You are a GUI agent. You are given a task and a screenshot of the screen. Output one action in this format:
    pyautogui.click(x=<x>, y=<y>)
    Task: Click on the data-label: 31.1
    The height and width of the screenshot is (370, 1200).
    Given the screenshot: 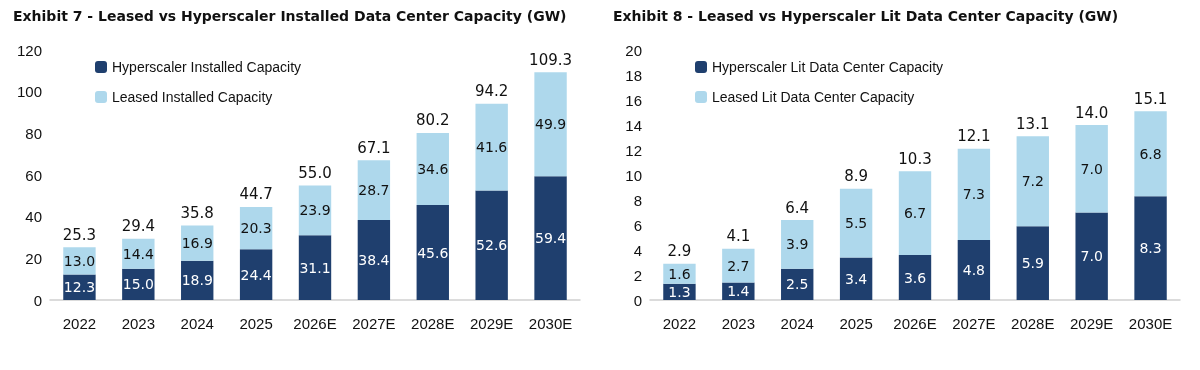 What is the action you would take?
    pyautogui.click(x=315, y=267)
    